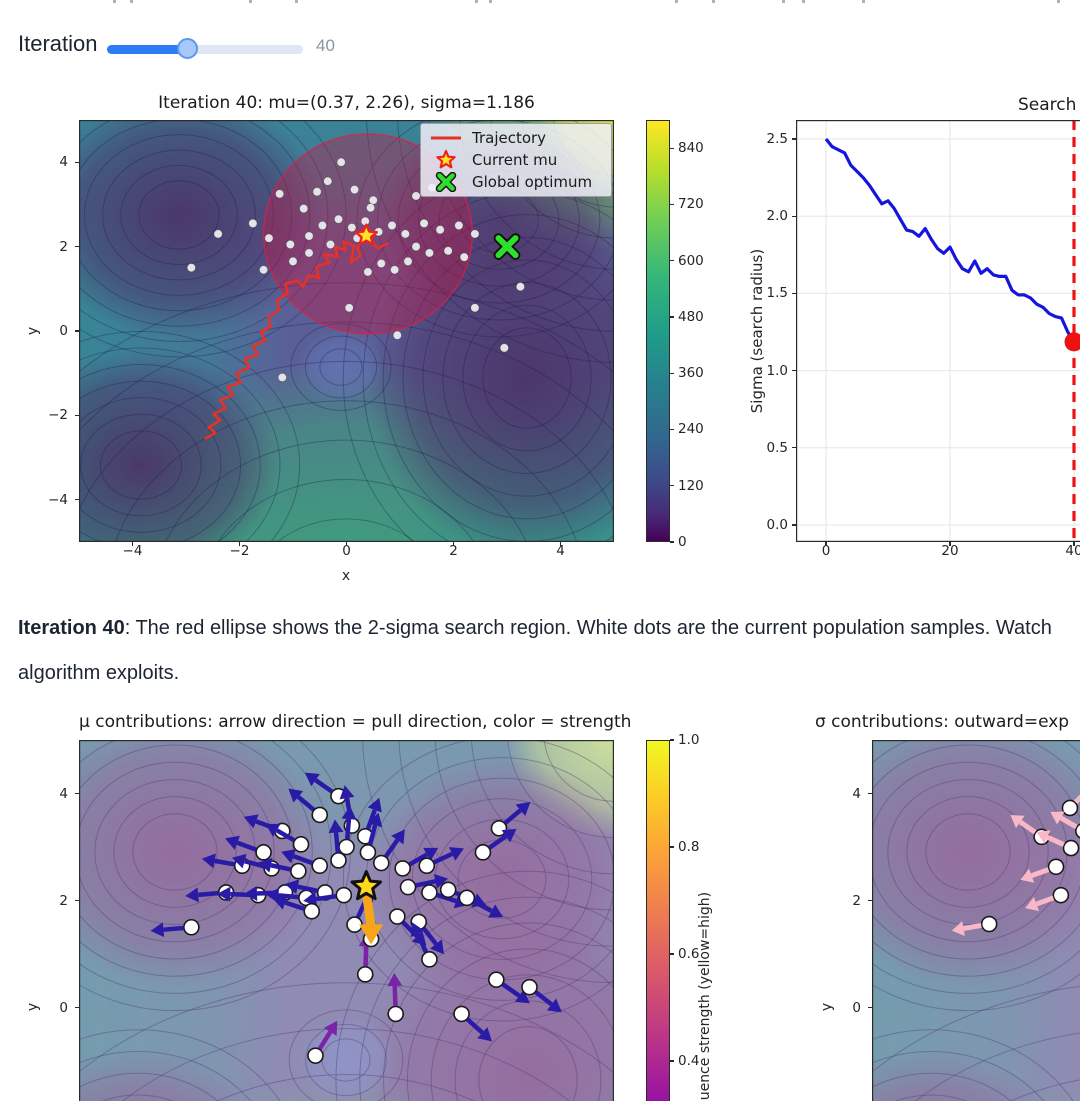 This screenshot has width=1080, height=1101. I want to click on iteration-slider-label: Iteration, so click(58, 43).